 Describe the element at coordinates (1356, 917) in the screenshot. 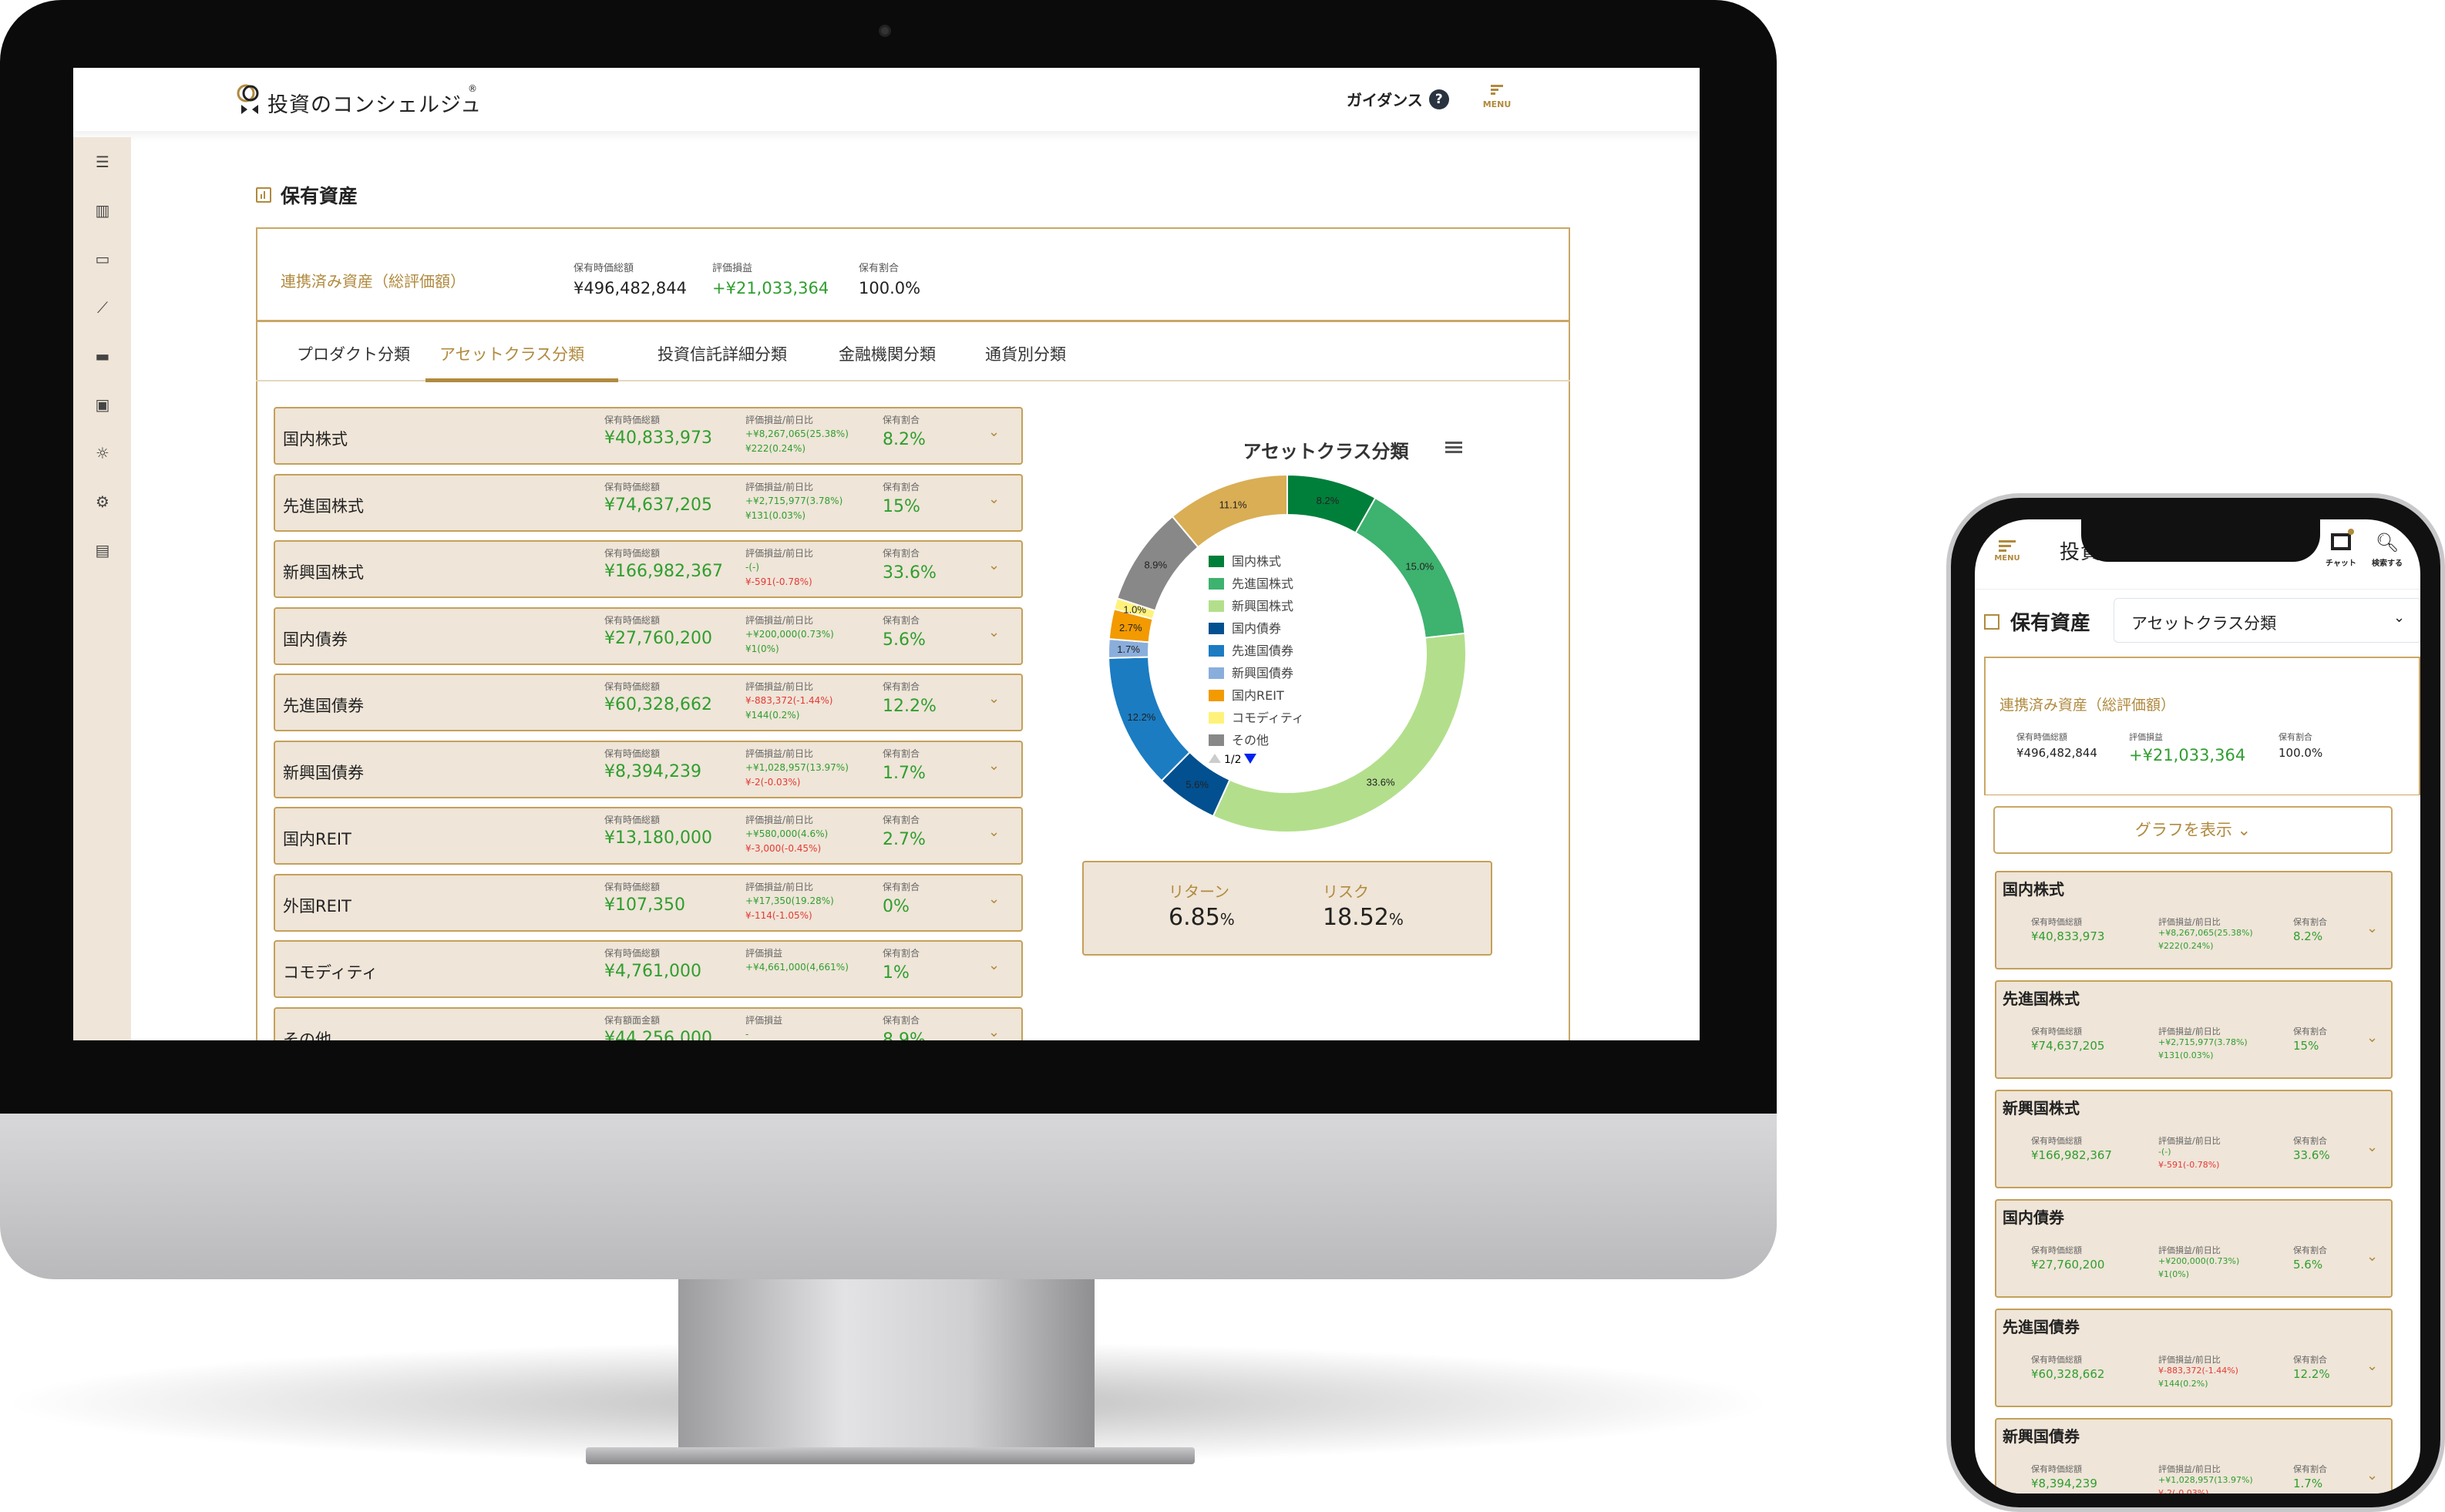

I see `risk-number: 18.52` at that location.